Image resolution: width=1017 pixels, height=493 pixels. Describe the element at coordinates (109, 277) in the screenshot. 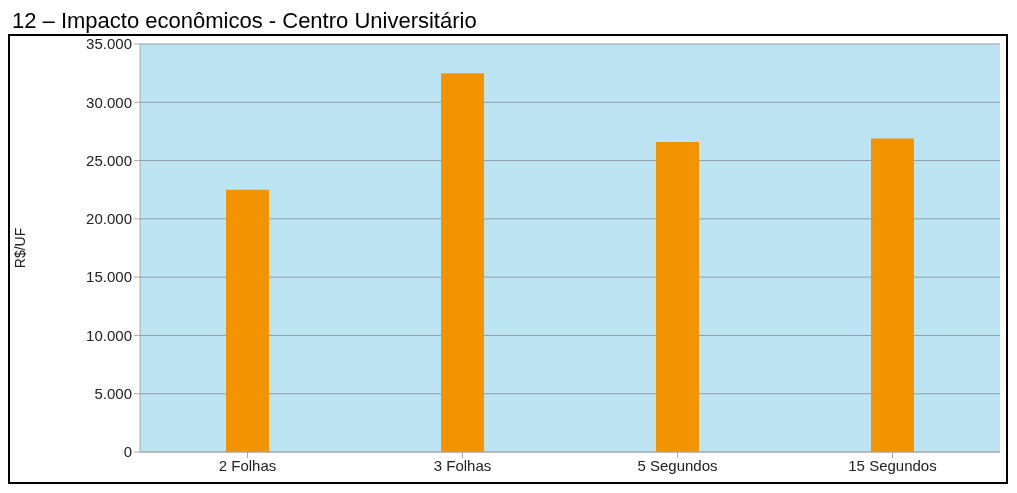

I see `y-tick-label: 15.000` at that location.